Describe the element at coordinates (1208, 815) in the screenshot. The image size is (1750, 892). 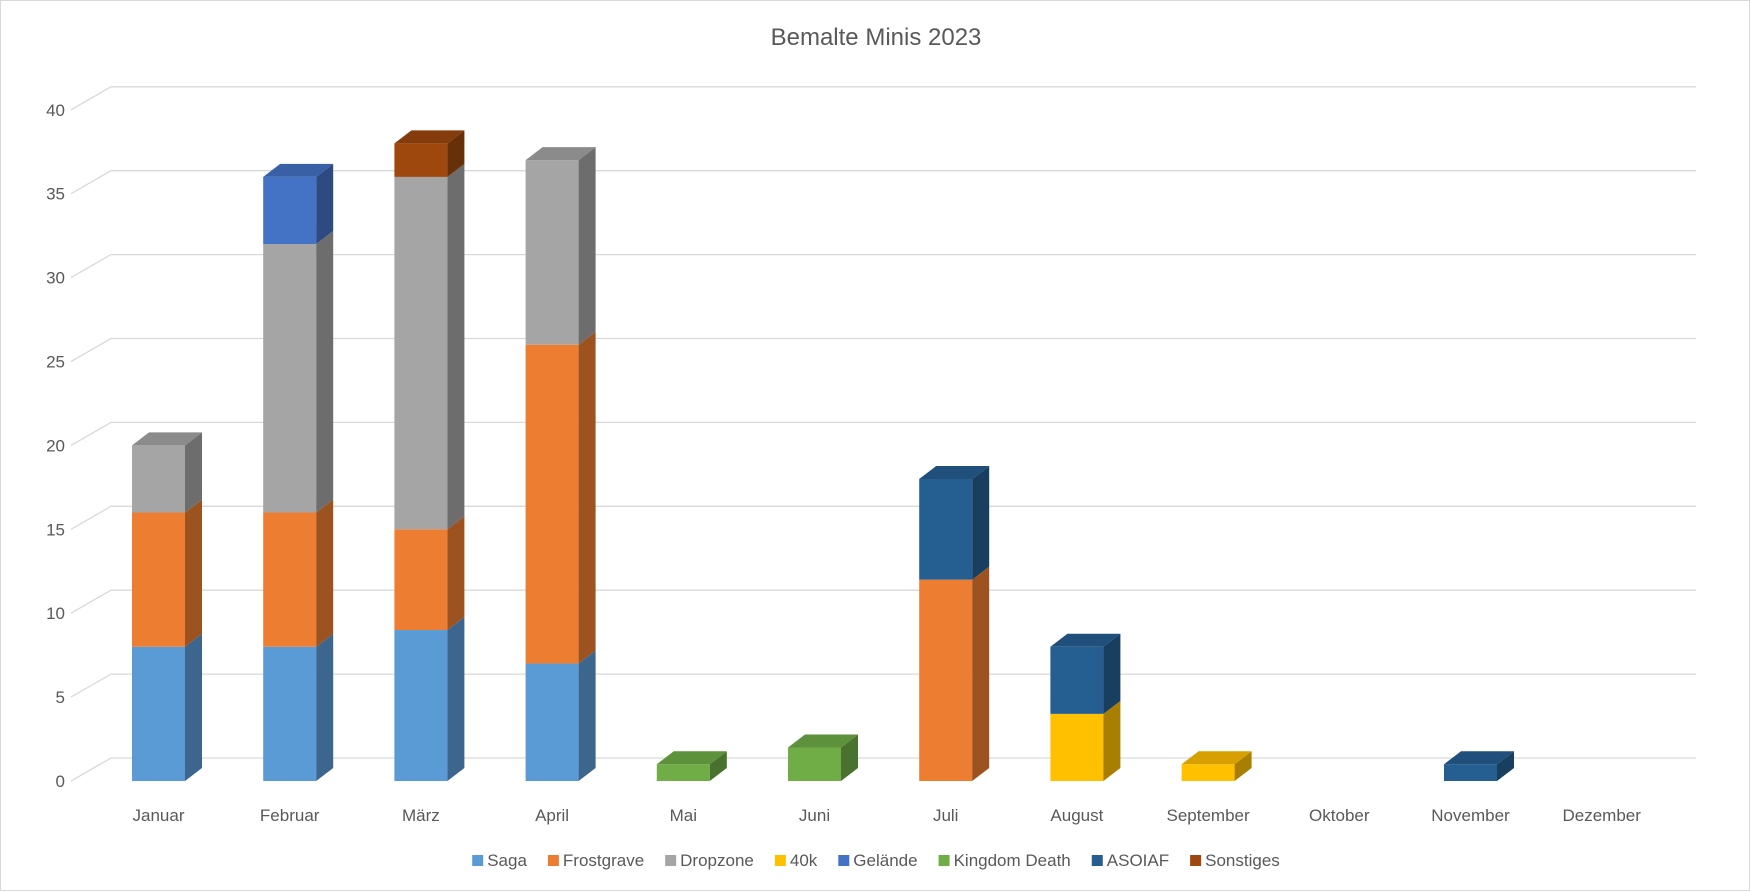
I see `x-tick-label: September` at that location.